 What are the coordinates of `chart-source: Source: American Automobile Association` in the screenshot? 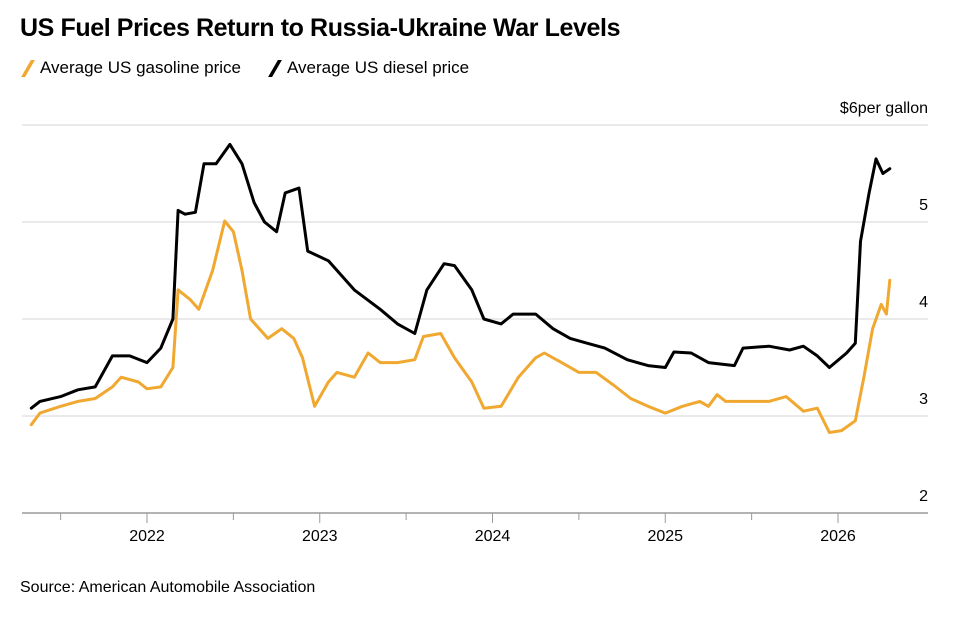 It's located at (168, 587).